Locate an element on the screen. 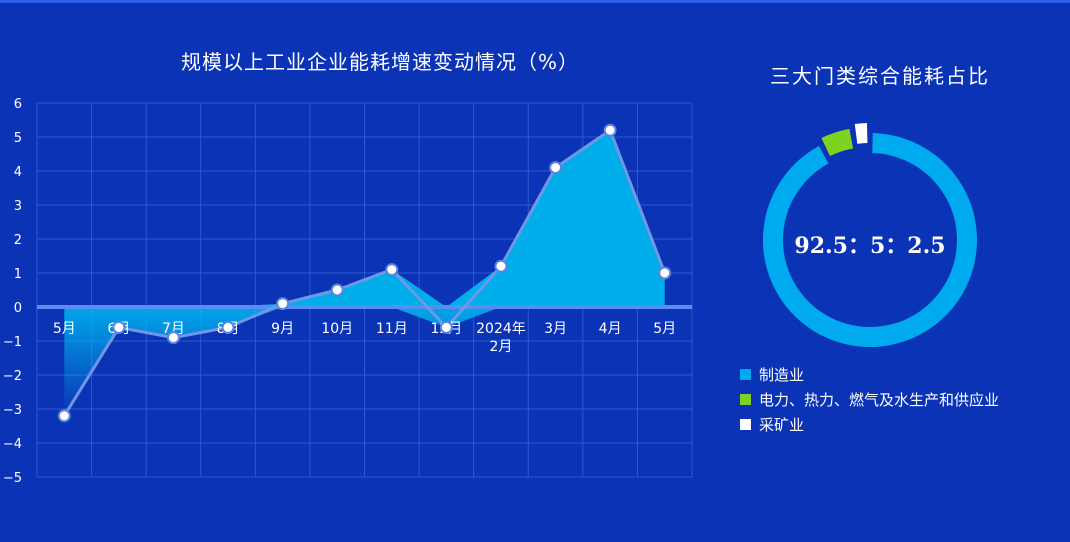 Image resolution: width=1070 pixels, height=542 pixels. legend-item-utilities: 电力、热力、燃气及水生产和供应业 is located at coordinates (869, 399).